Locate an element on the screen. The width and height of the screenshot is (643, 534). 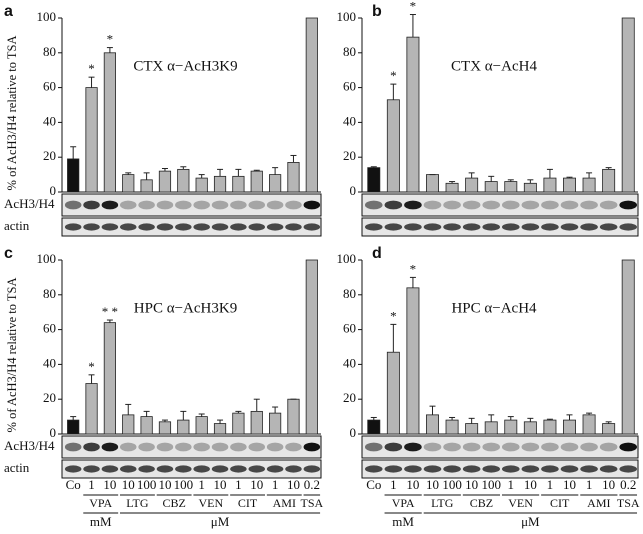
panel-title: CTX α−AcH4 is located at coordinates (494, 66).